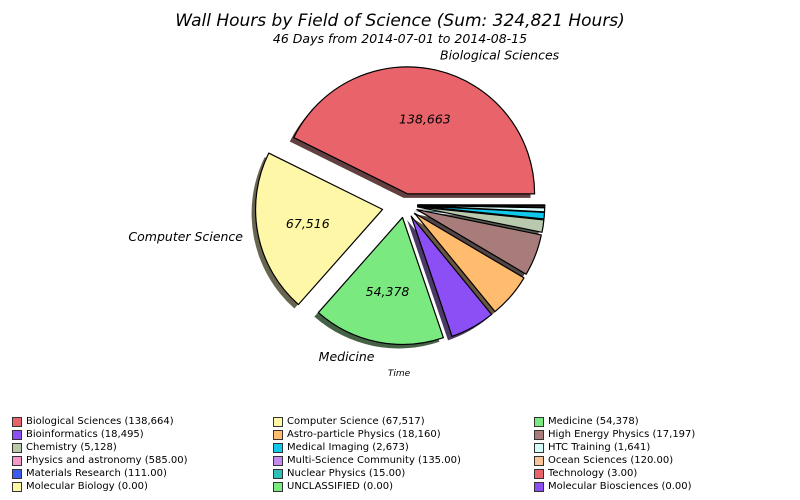 The image size is (800, 500). Describe the element at coordinates (380, 281) in the screenshot. I see `slice-medicine` at that location.